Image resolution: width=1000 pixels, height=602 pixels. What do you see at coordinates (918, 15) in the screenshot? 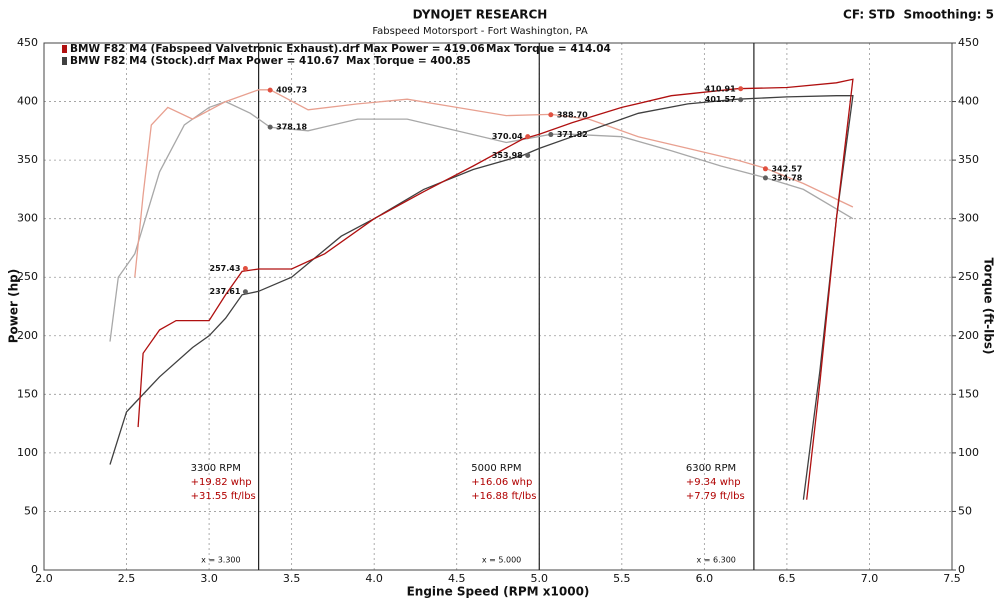
I see `settings-text: CF: STD Smoothing: 5` at bounding box center [918, 15].